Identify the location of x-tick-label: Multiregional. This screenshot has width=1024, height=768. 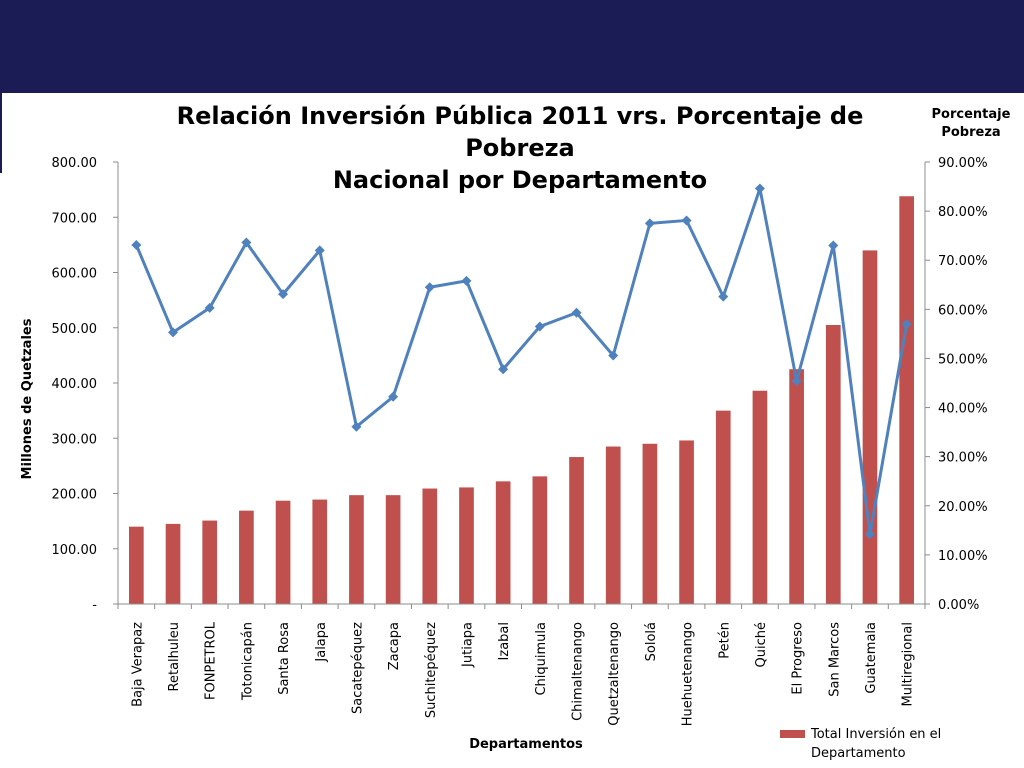
(908, 664).